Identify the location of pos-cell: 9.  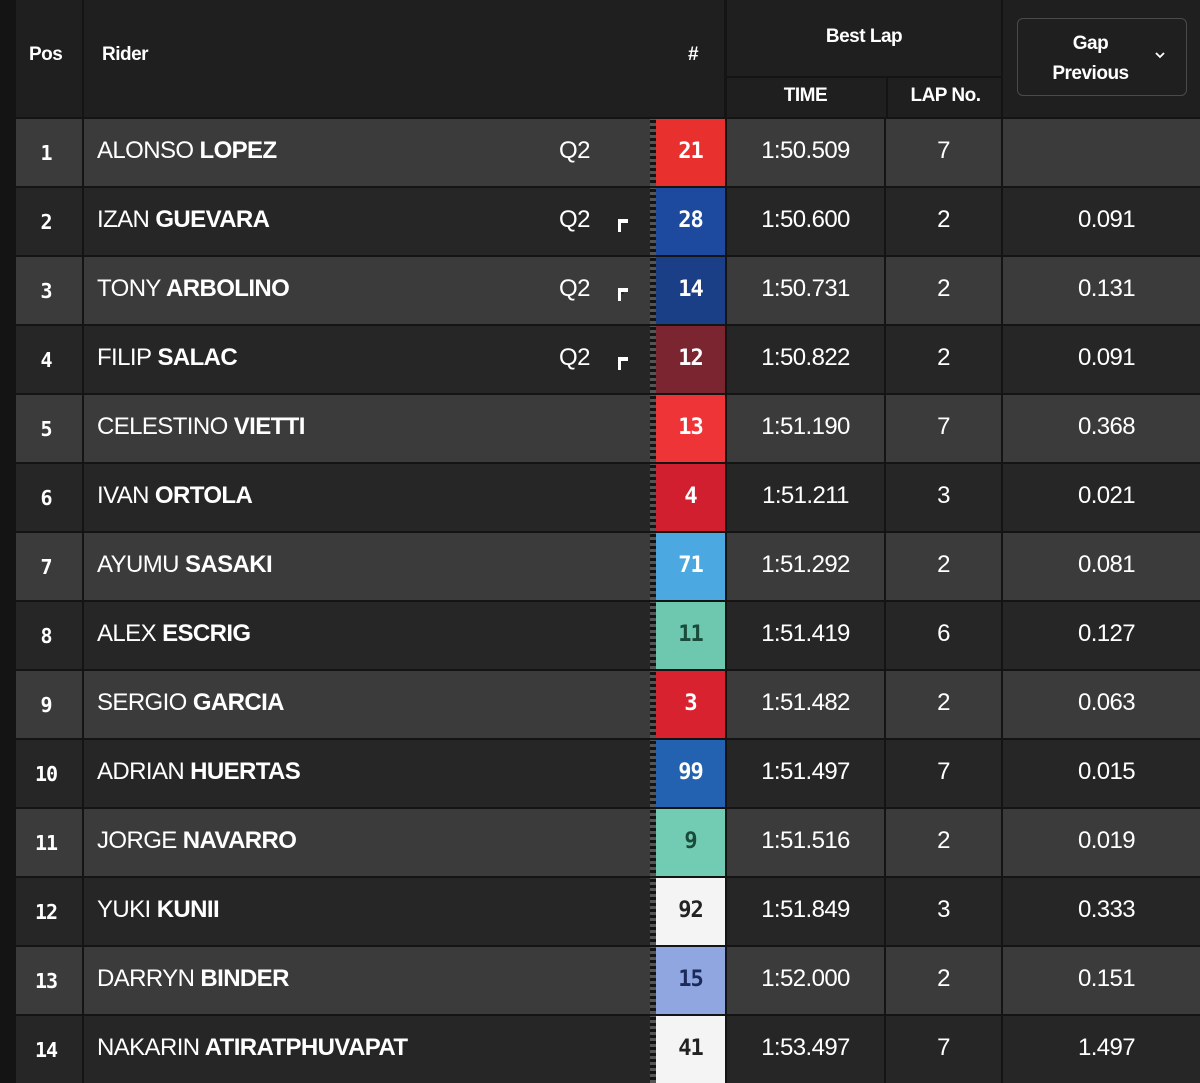
(49, 704).